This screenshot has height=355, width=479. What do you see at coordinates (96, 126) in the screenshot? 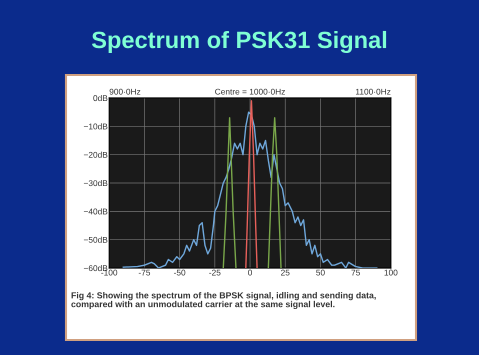
I see `y-tick-label: −10dB` at bounding box center [96, 126].